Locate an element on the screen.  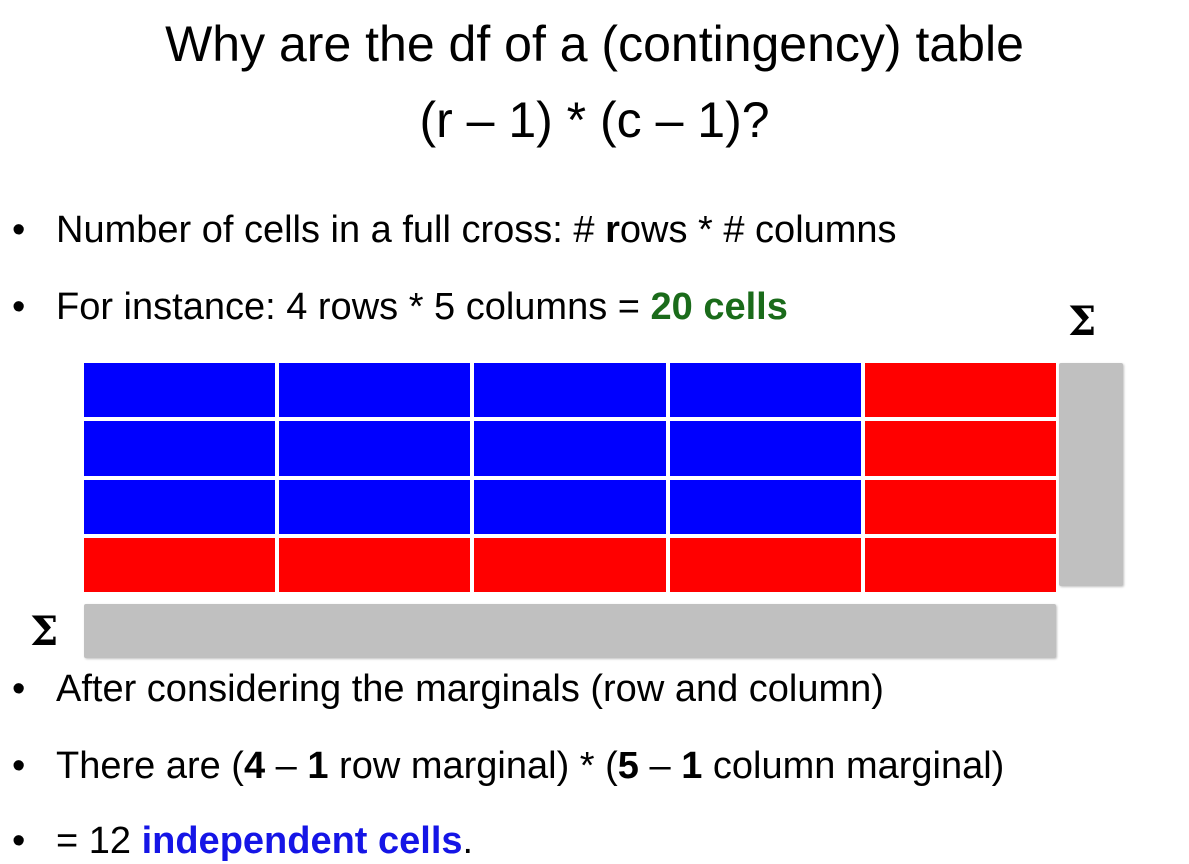
column-sum-sigma-icon: Σ is located at coordinates (44, 631).